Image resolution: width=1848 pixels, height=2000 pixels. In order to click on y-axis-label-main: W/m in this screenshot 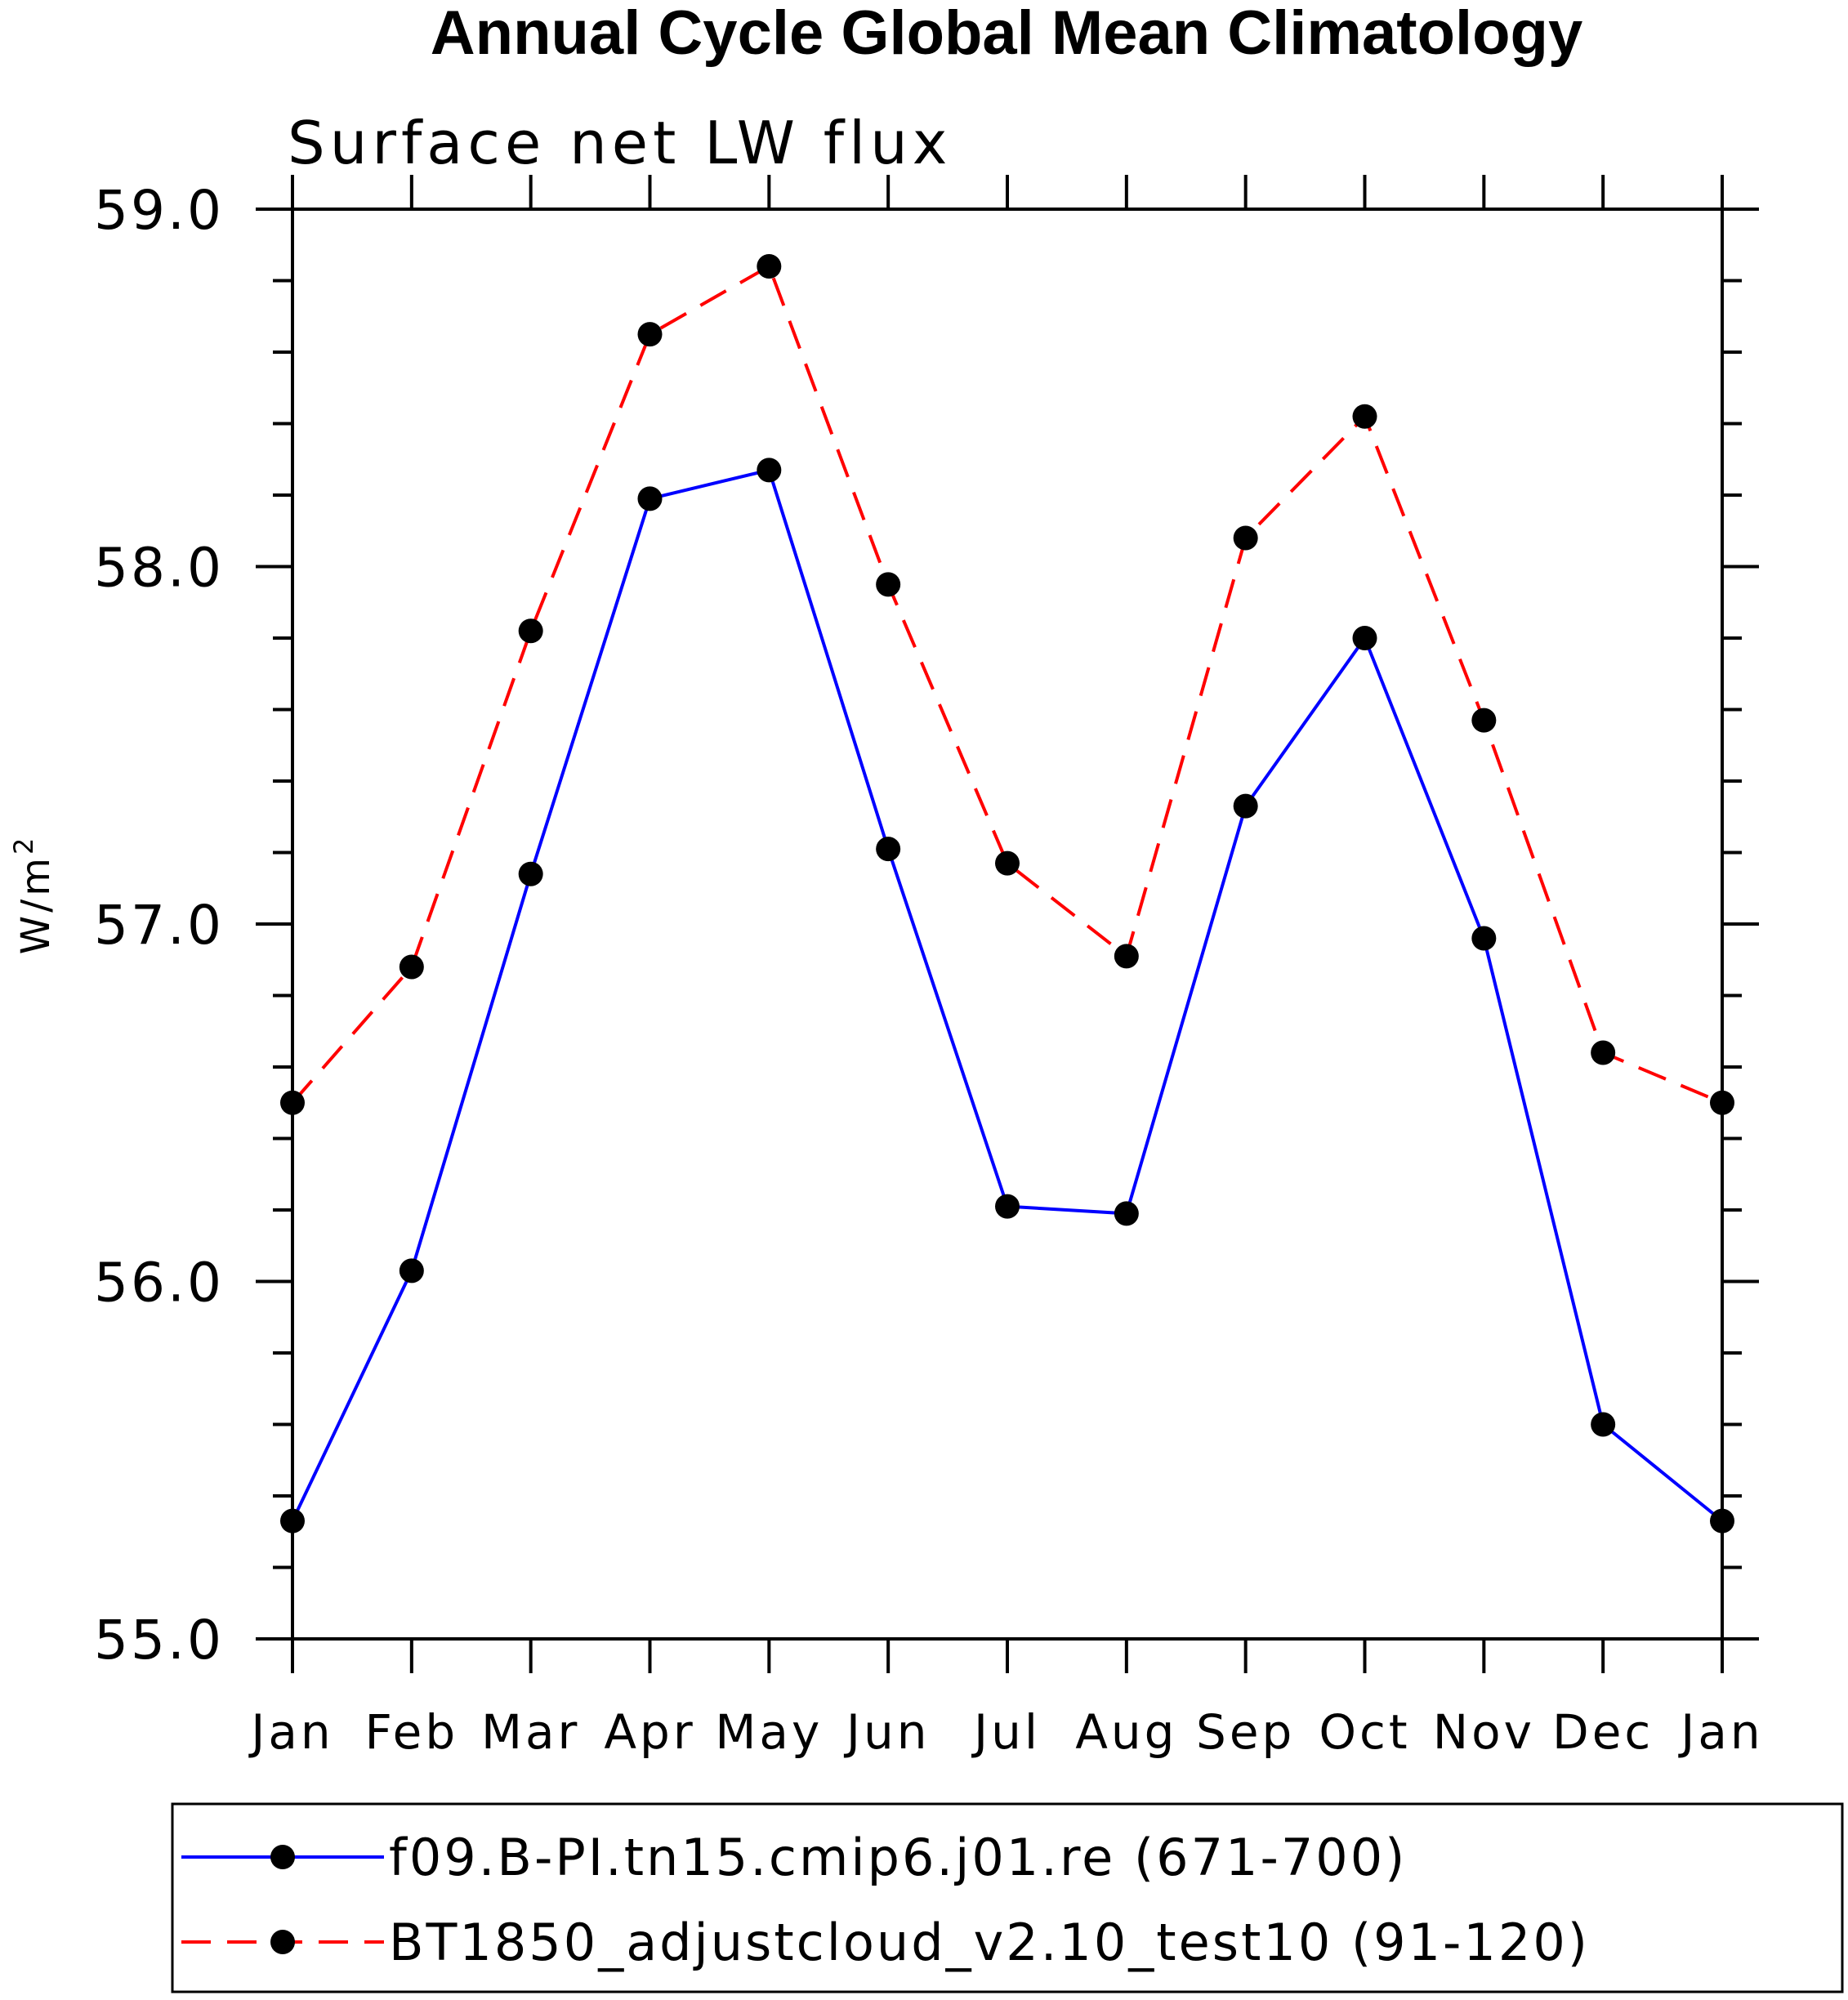, I will do `click(36, 904)`.